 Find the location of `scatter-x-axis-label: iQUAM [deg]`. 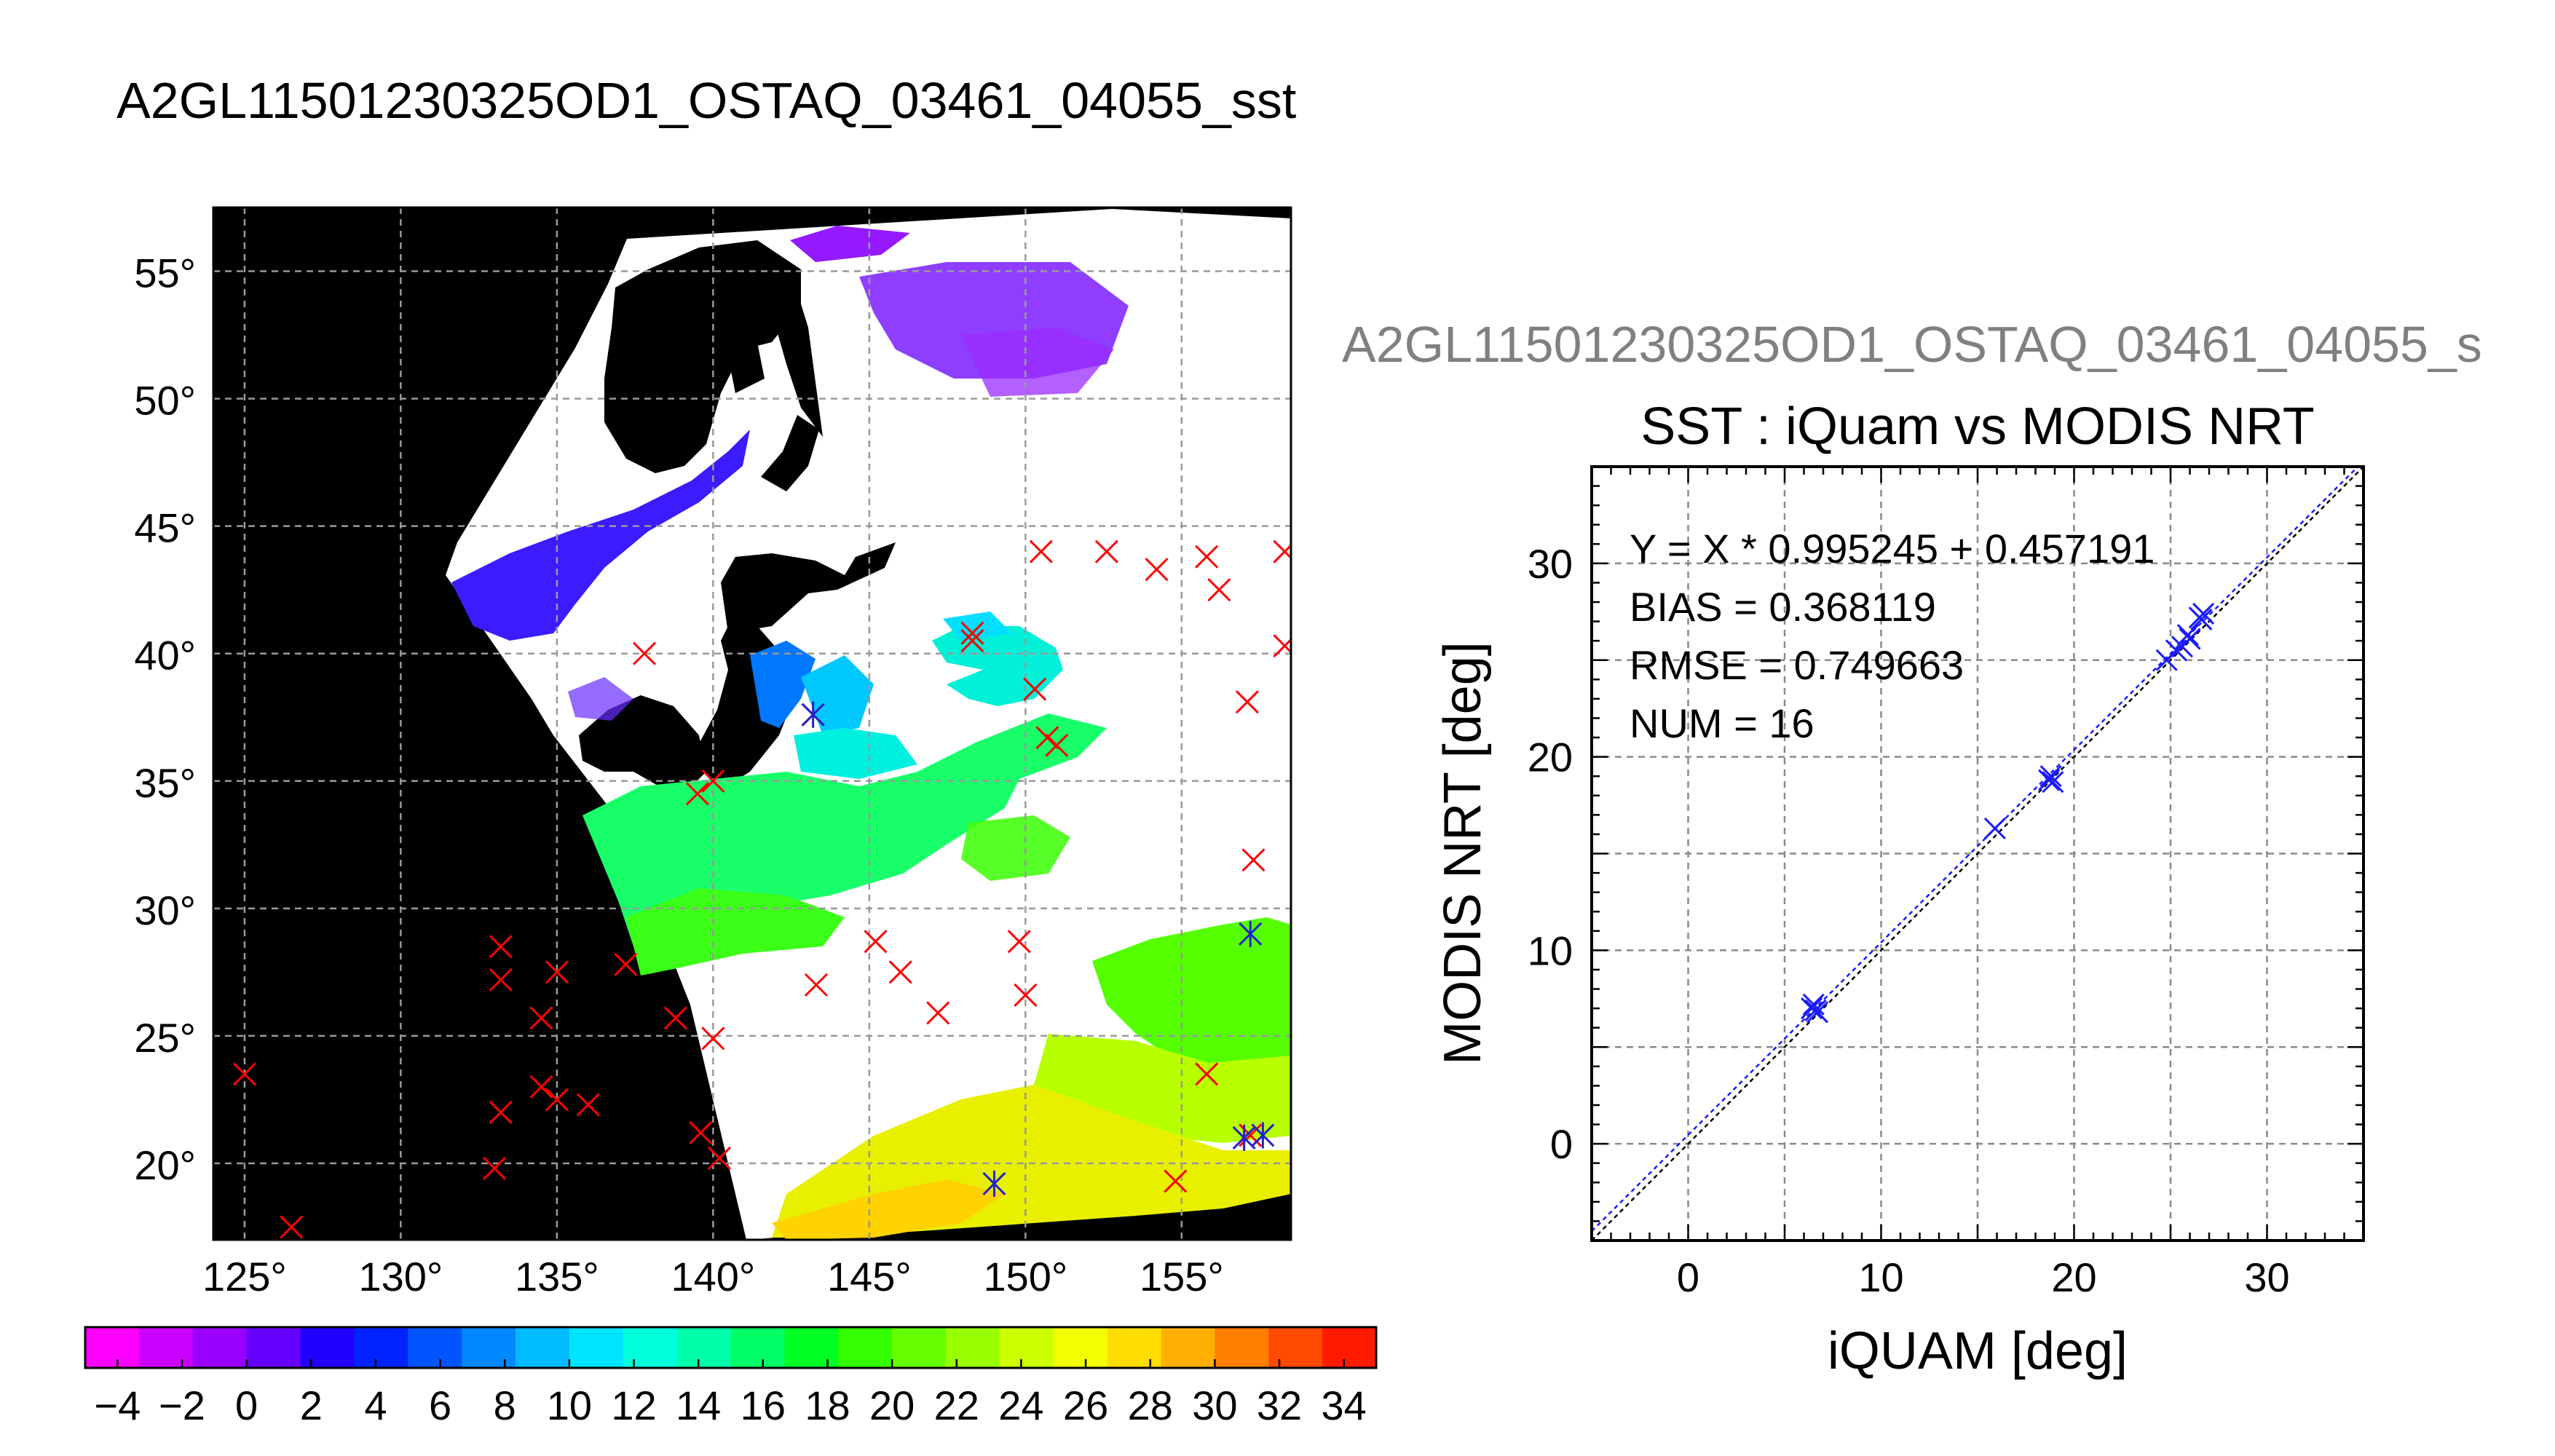

scatter-x-axis-label: iQUAM [deg] is located at coordinates (1978, 1351).